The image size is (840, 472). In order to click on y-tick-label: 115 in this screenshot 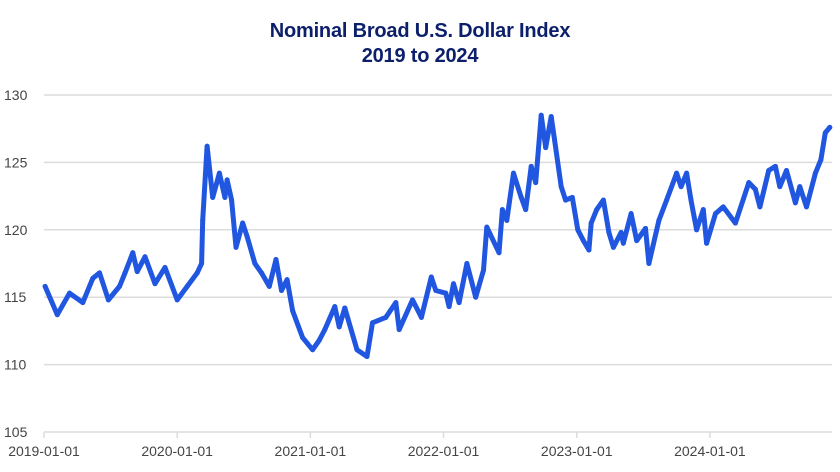, I will do `click(15, 297)`.